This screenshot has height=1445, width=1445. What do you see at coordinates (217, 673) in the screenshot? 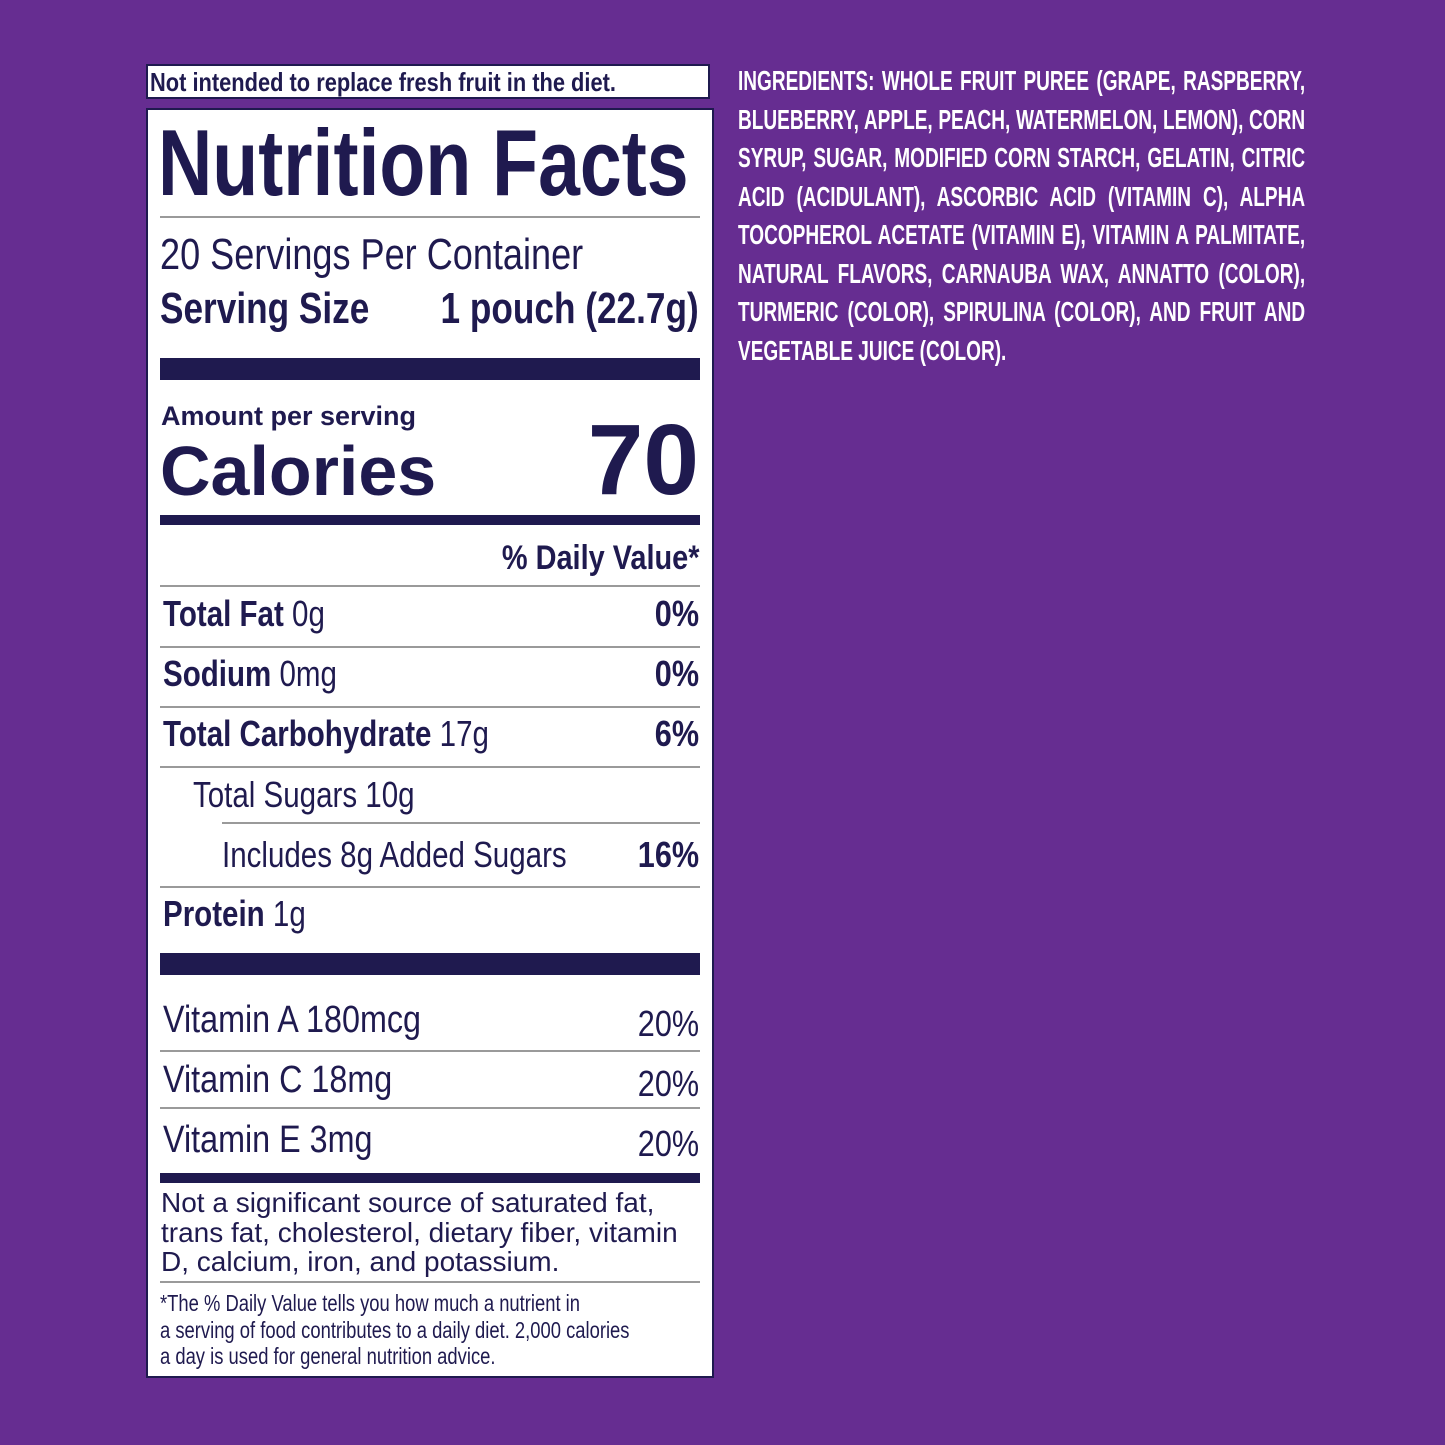
I see `nutrient-name: Sodium` at bounding box center [217, 673].